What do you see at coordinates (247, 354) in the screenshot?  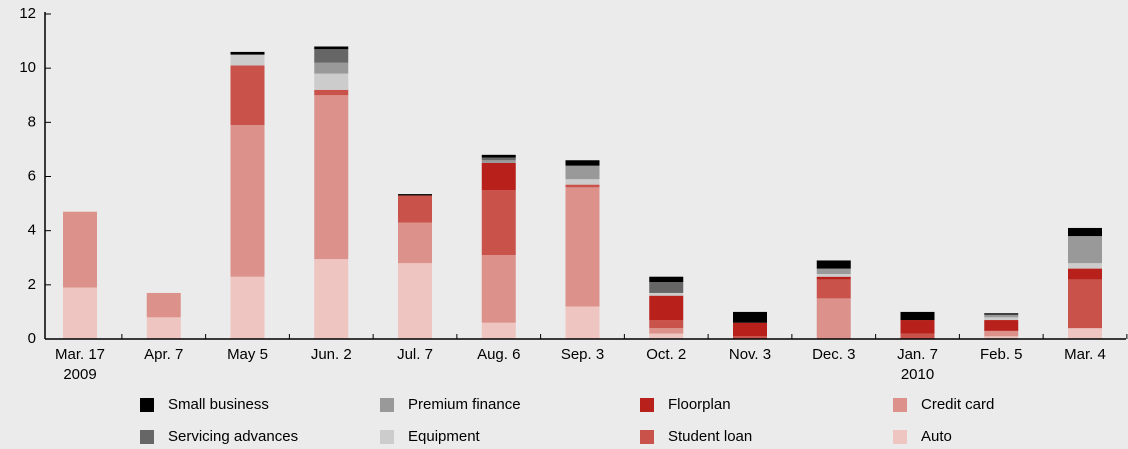 I see `x-tick-label: May 5` at bounding box center [247, 354].